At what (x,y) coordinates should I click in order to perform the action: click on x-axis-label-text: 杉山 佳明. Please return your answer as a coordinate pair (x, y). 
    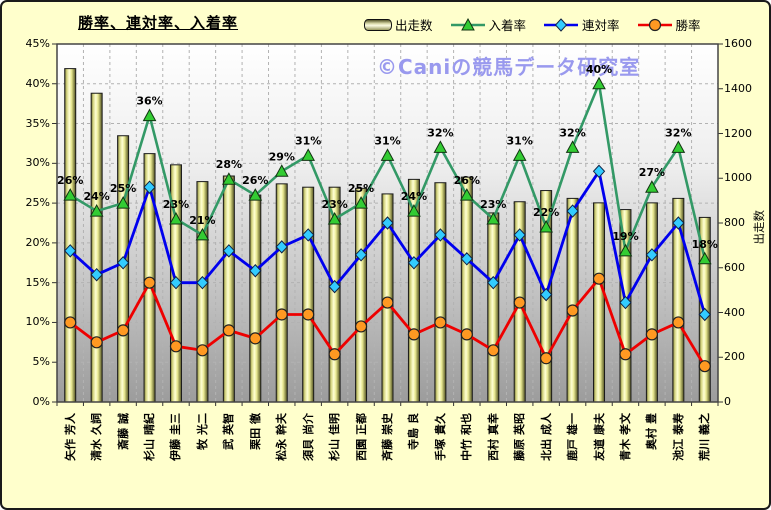
    Looking at the image, I should click on (335, 437).